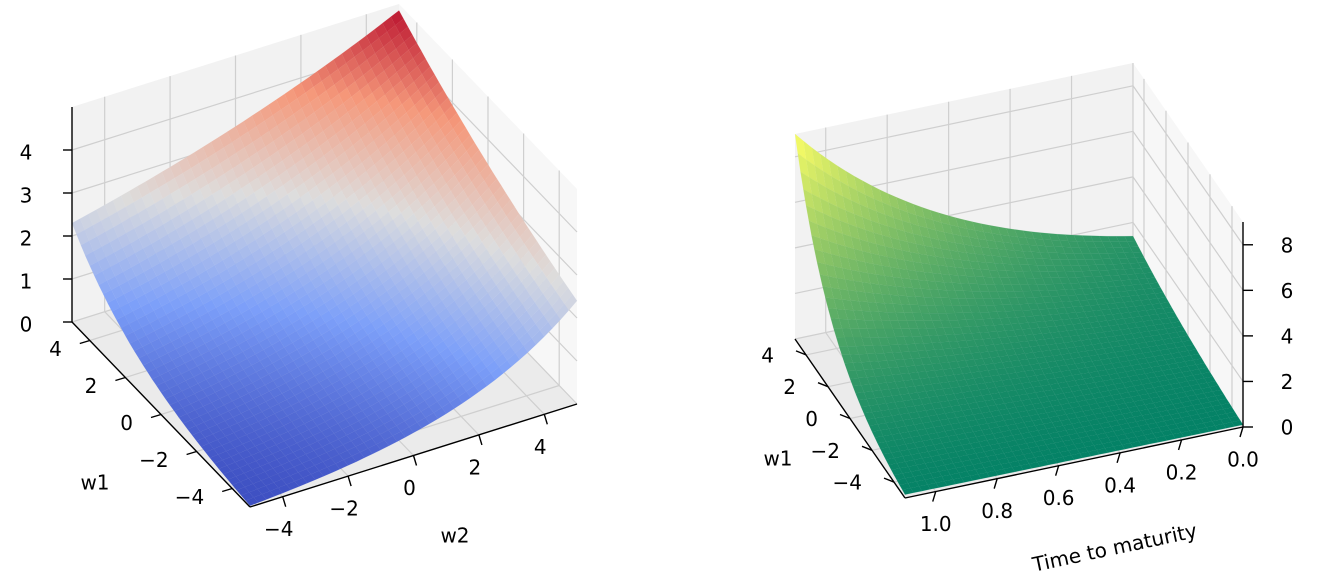  Describe the element at coordinates (936, 524) in the screenshot. I see `y-tick-label: 1.0` at that location.